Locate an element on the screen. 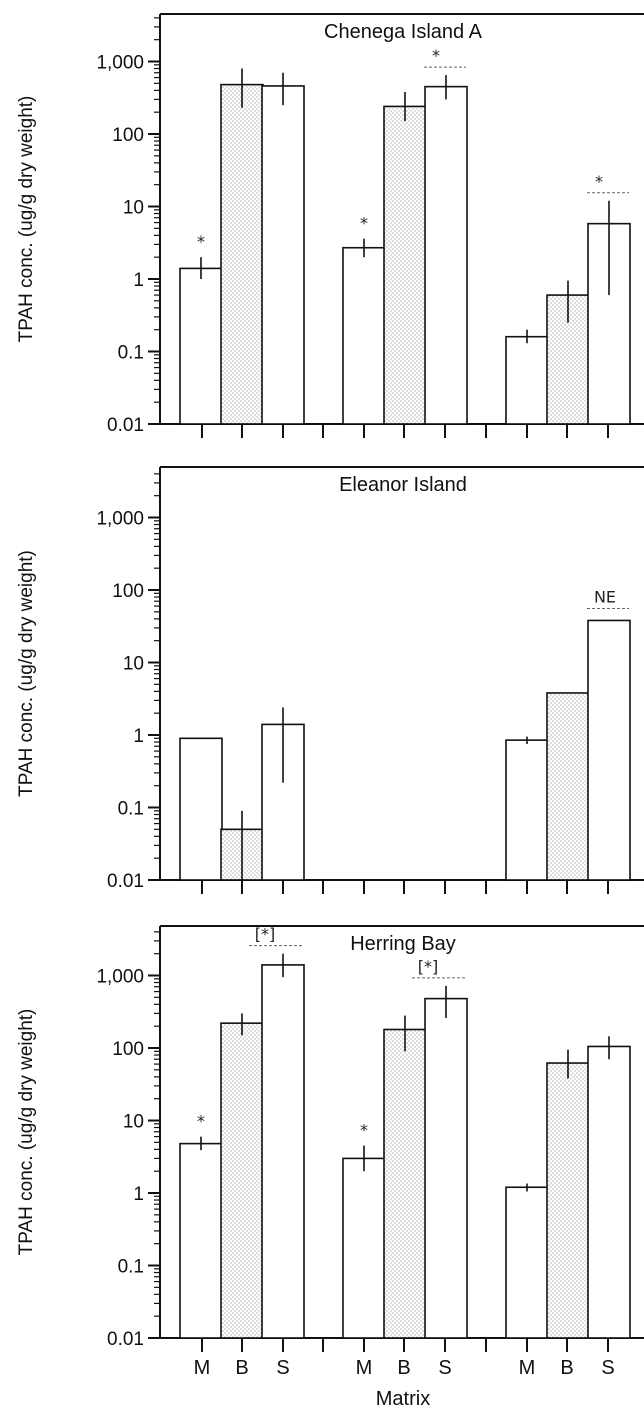 This screenshot has width=644, height=1413. panel-title: Eleanor Island is located at coordinates (403, 485).